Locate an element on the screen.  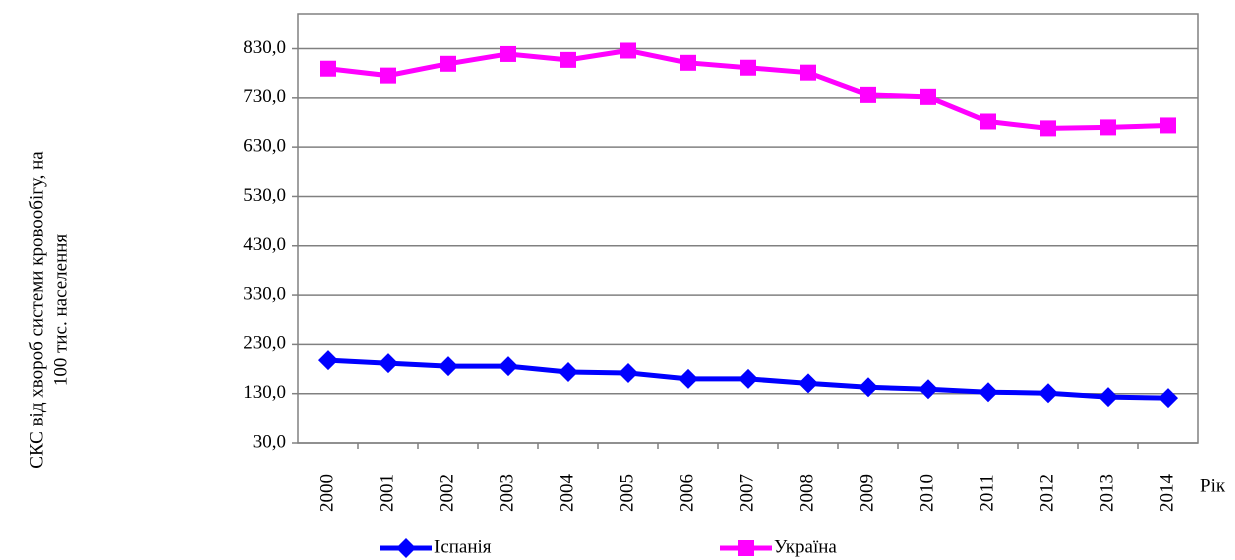
x-tick-label: 2000 is located at coordinates (326, 493).